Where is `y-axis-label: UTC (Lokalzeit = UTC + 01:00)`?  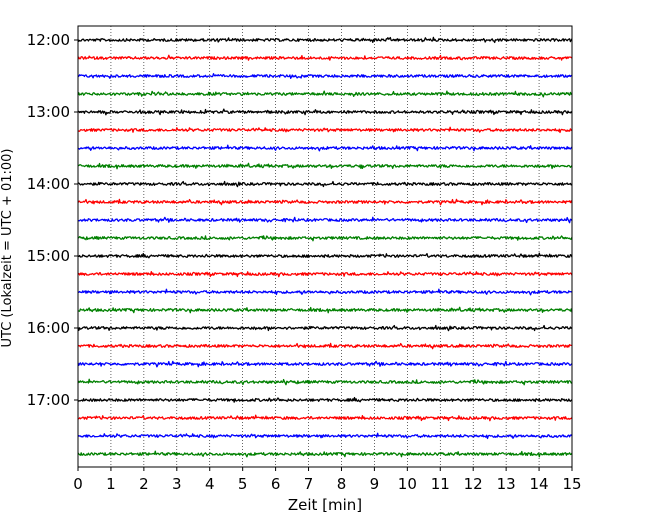 y-axis-label: UTC (Lokalzeit = UTC + 01:00) is located at coordinates (7, 248).